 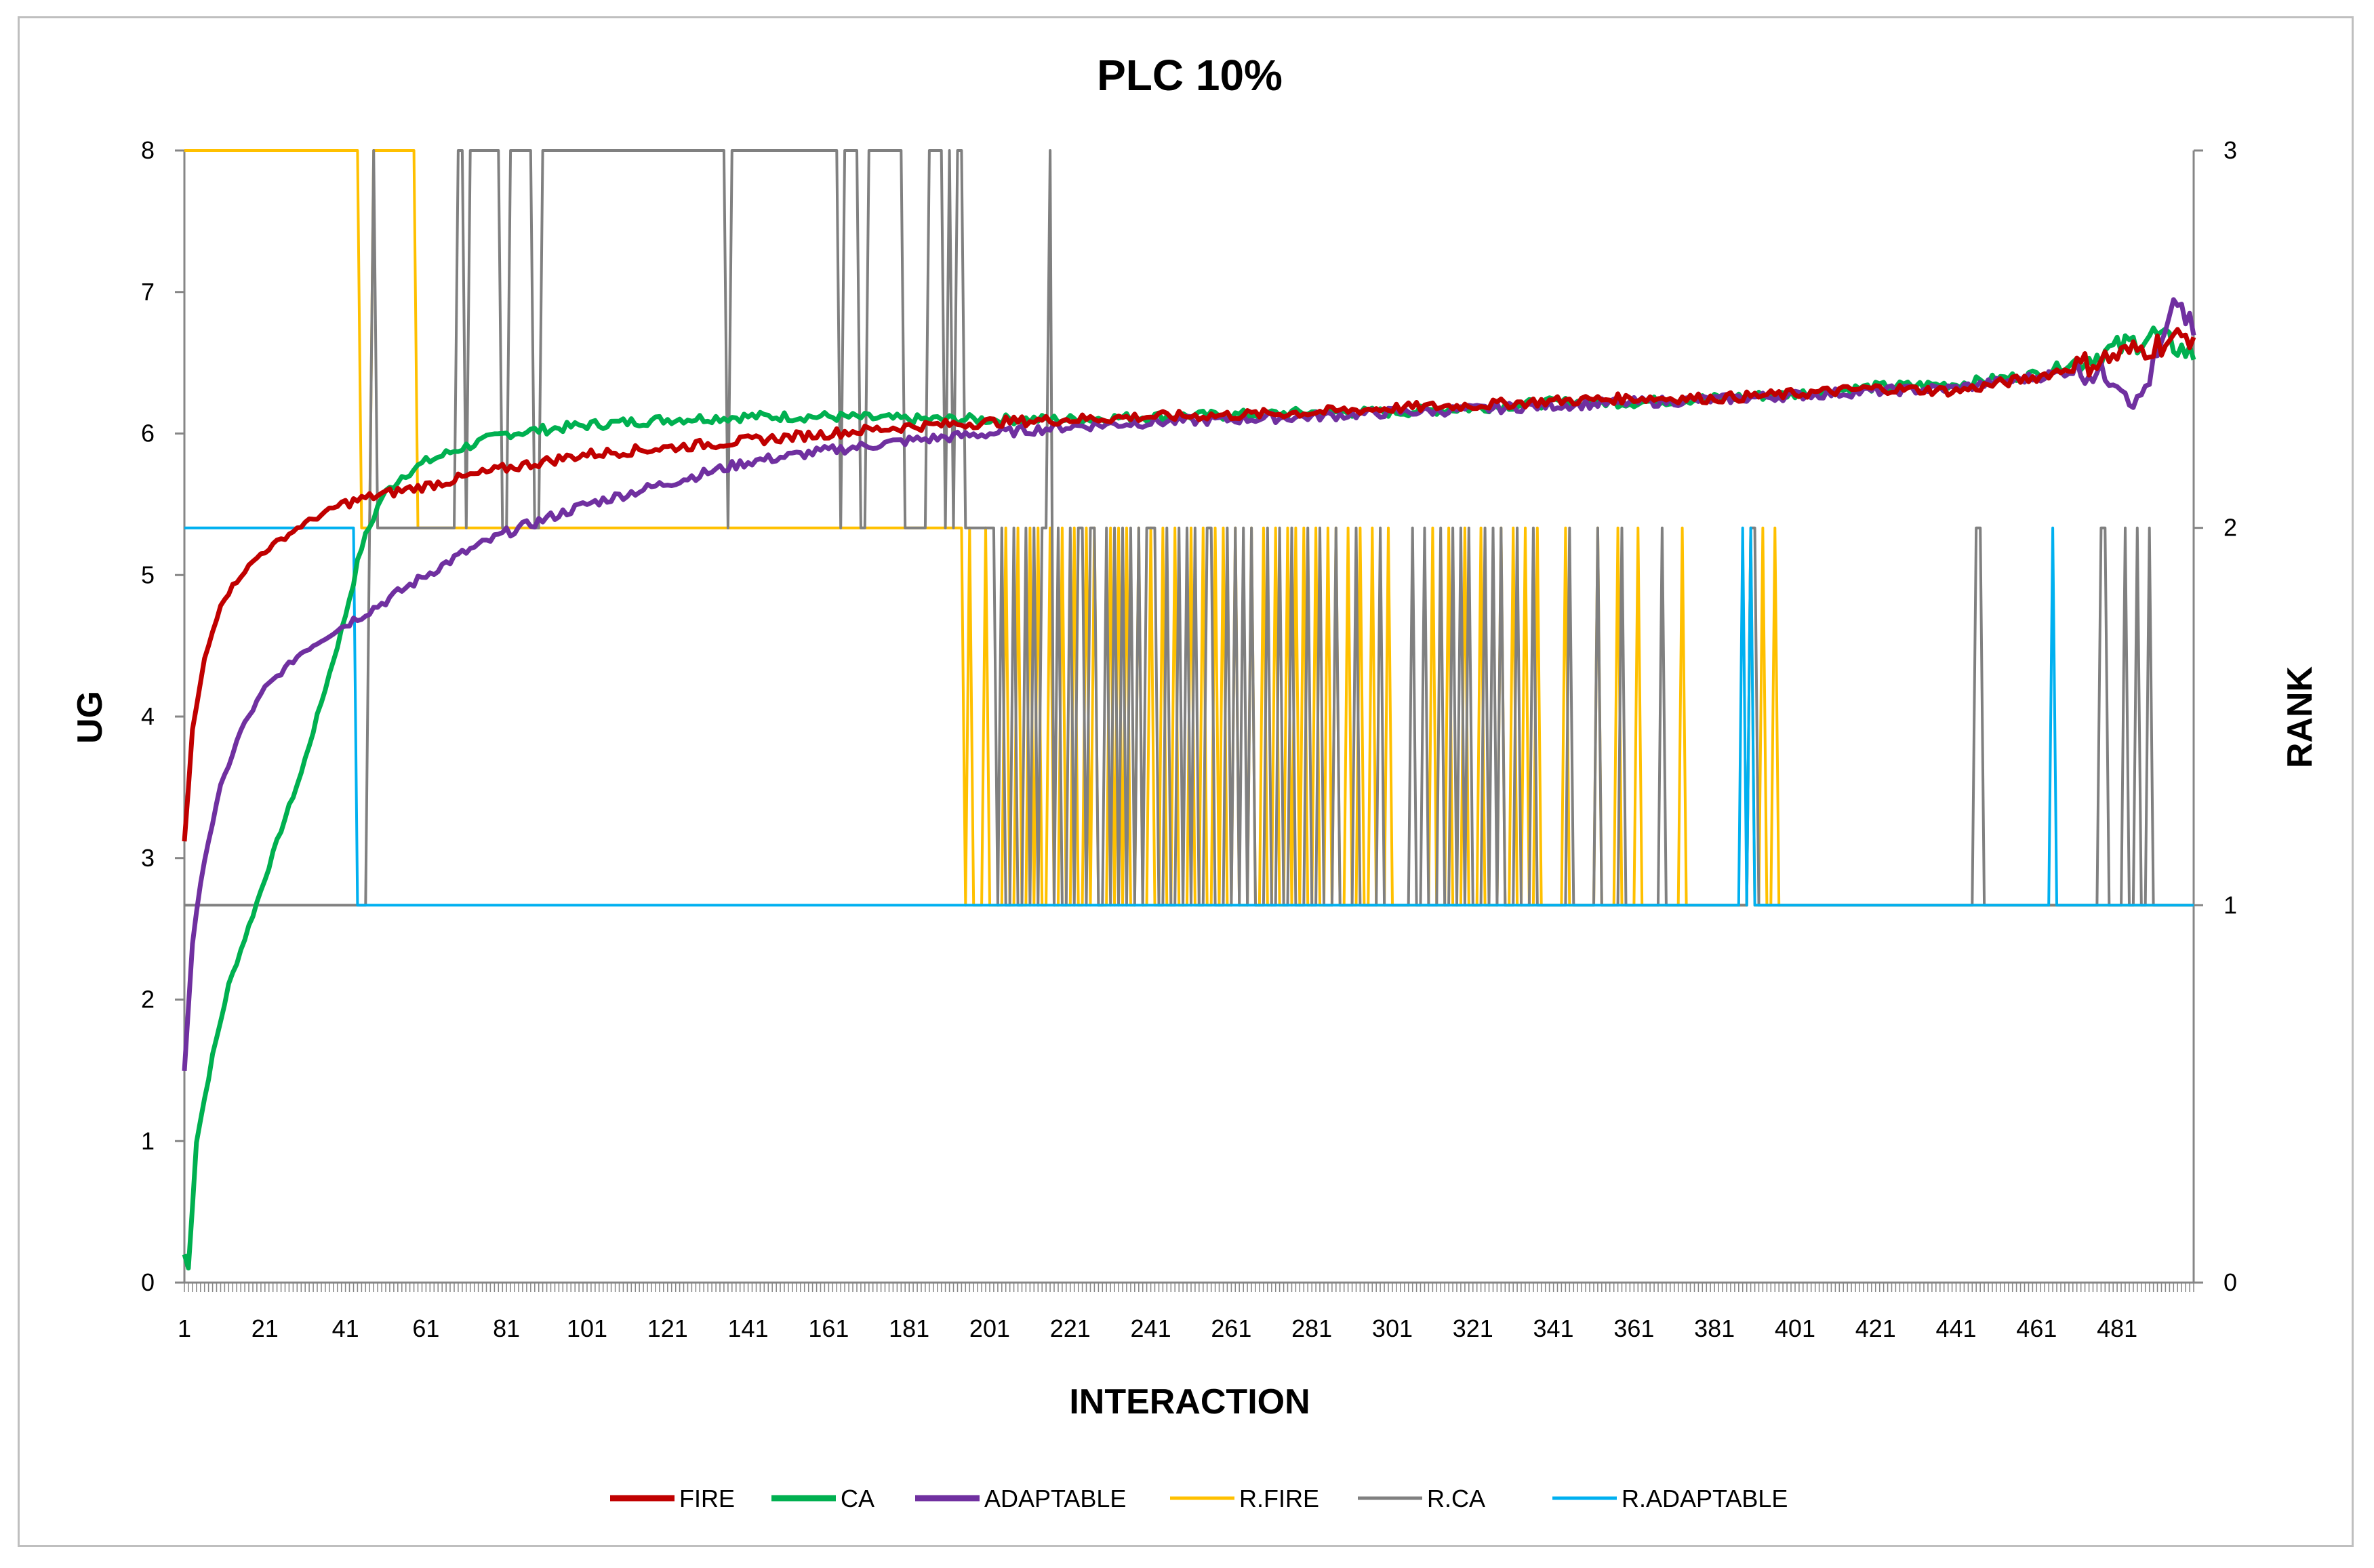 I want to click on legend-label-ca: CA, so click(x=857, y=1499).